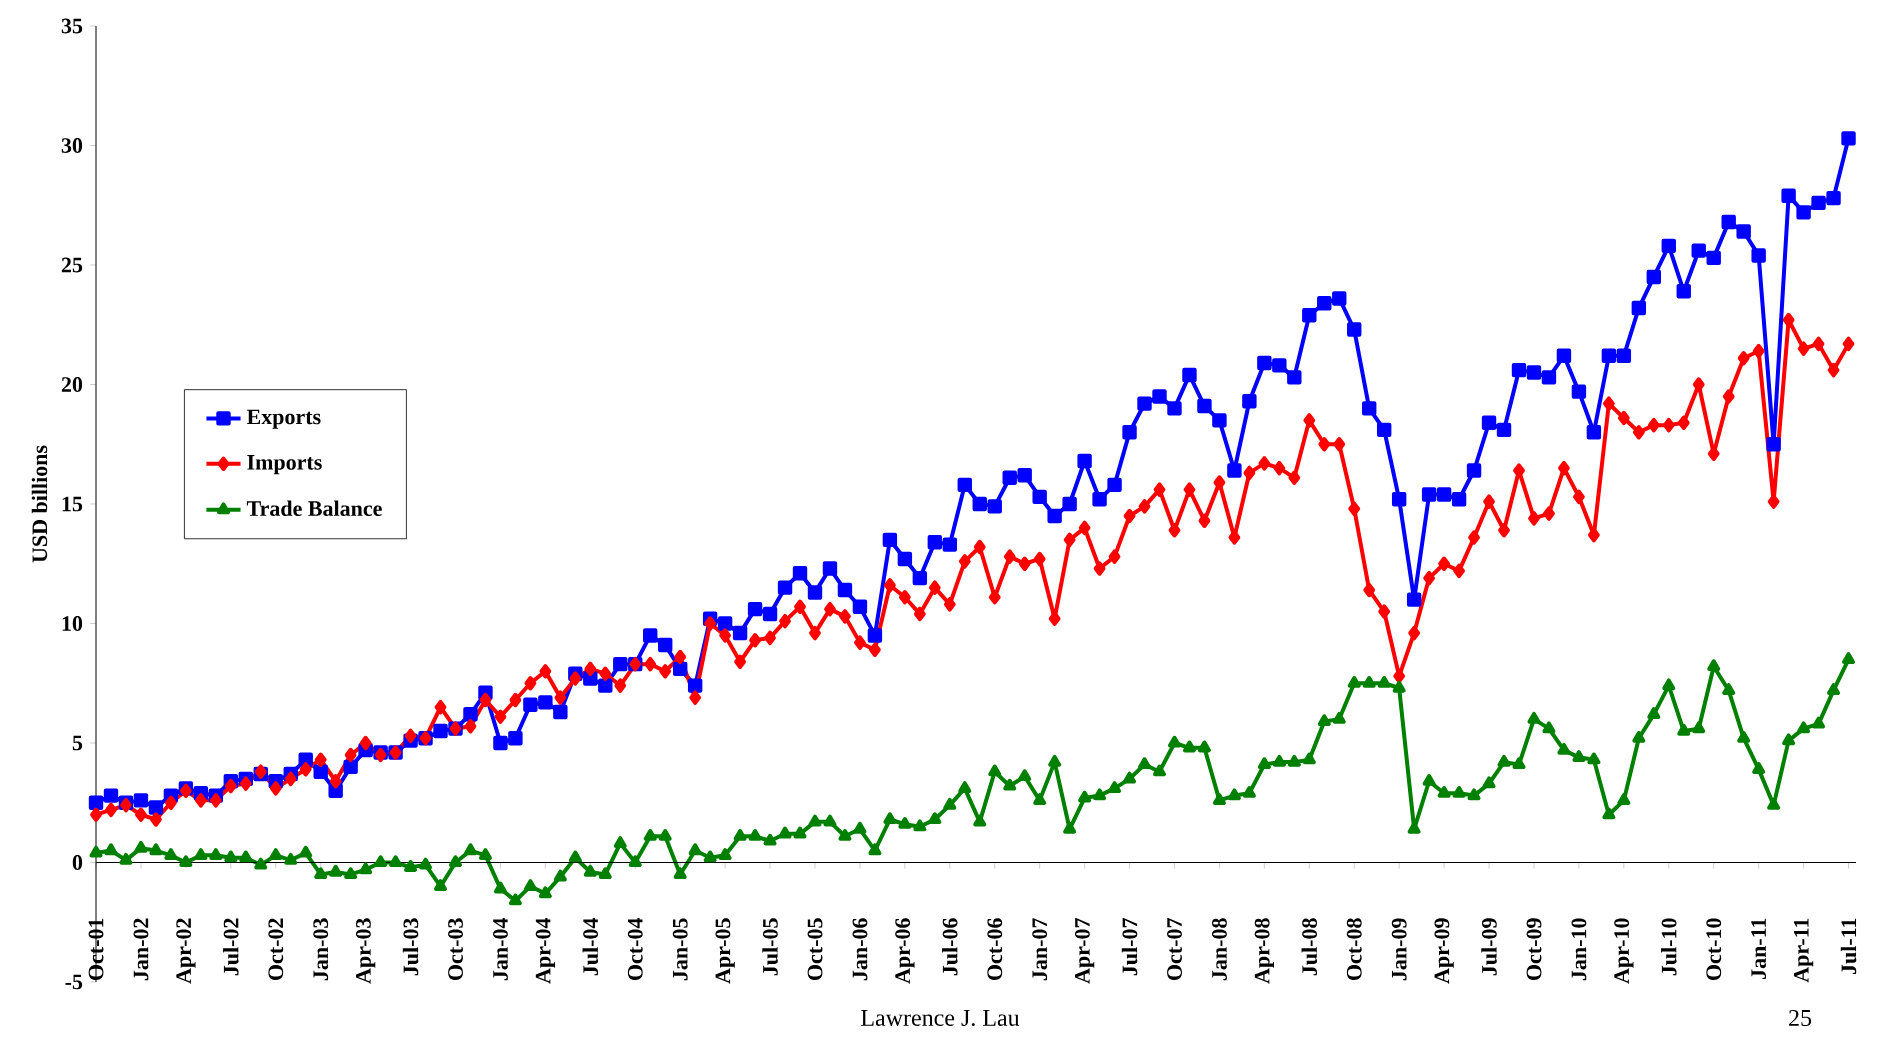 The image size is (1878, 1046). I want to click on x-tick-label: Apr-03, so click(365, 951).